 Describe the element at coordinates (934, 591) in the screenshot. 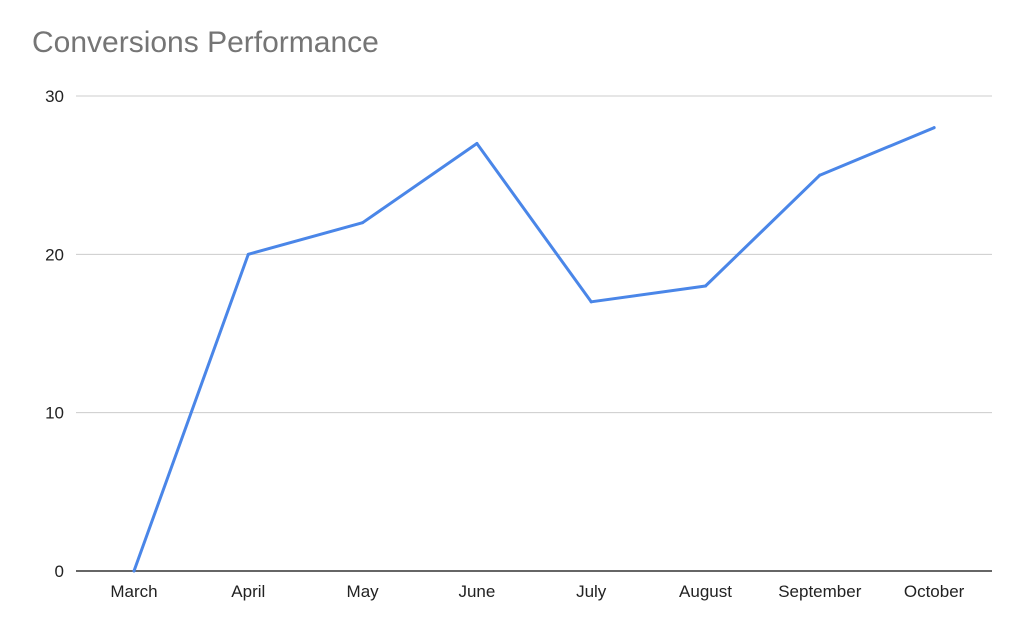

I see `x-tick-label: October` at that location.